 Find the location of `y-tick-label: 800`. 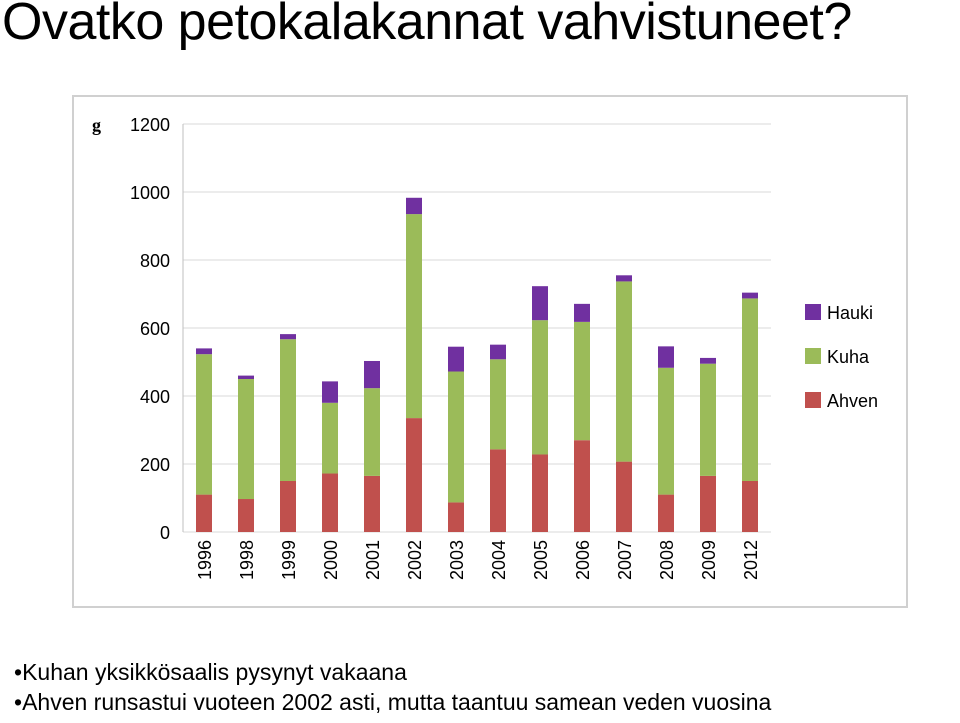

y-tick-label: 800 is located at coordinates (155, 261).